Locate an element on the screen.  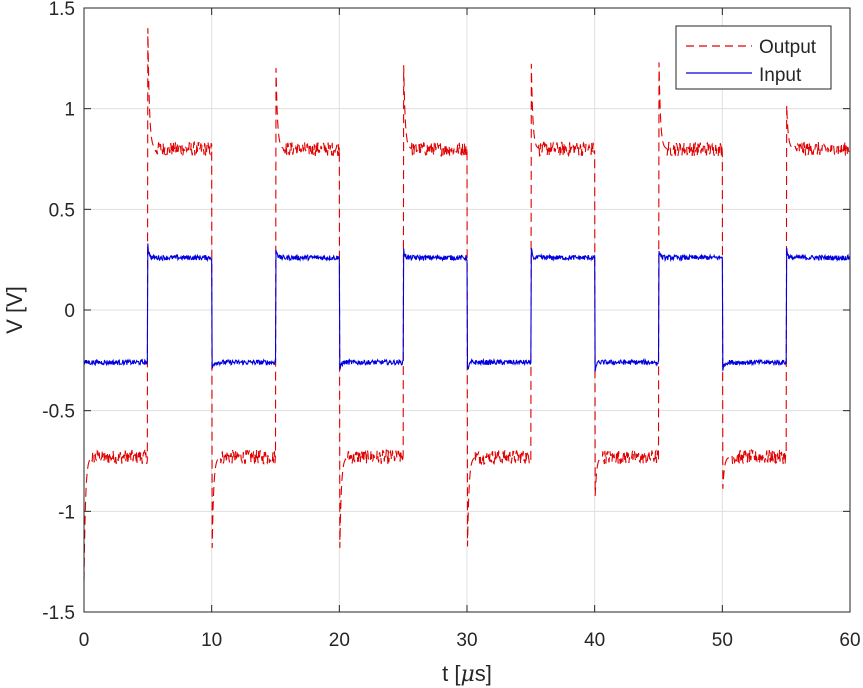
x-tick-labels: 0 10 20 30 40 50 60 is located at coordinates (470, 640).